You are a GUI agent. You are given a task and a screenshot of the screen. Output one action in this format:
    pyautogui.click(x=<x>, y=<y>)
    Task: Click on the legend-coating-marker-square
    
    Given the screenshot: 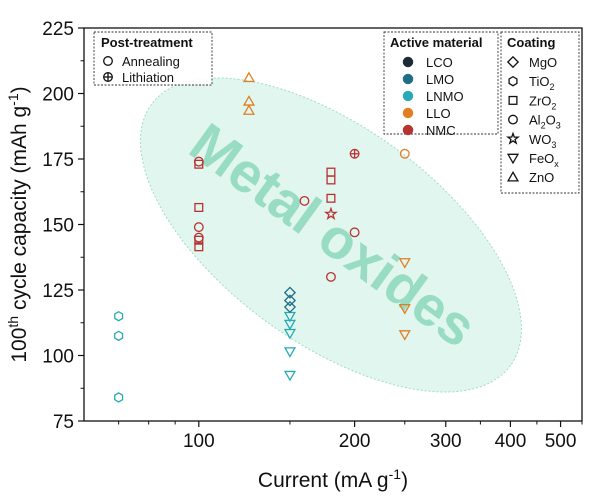 What is the action you would take?
    pyautogui.click(x=513, y=100)
    